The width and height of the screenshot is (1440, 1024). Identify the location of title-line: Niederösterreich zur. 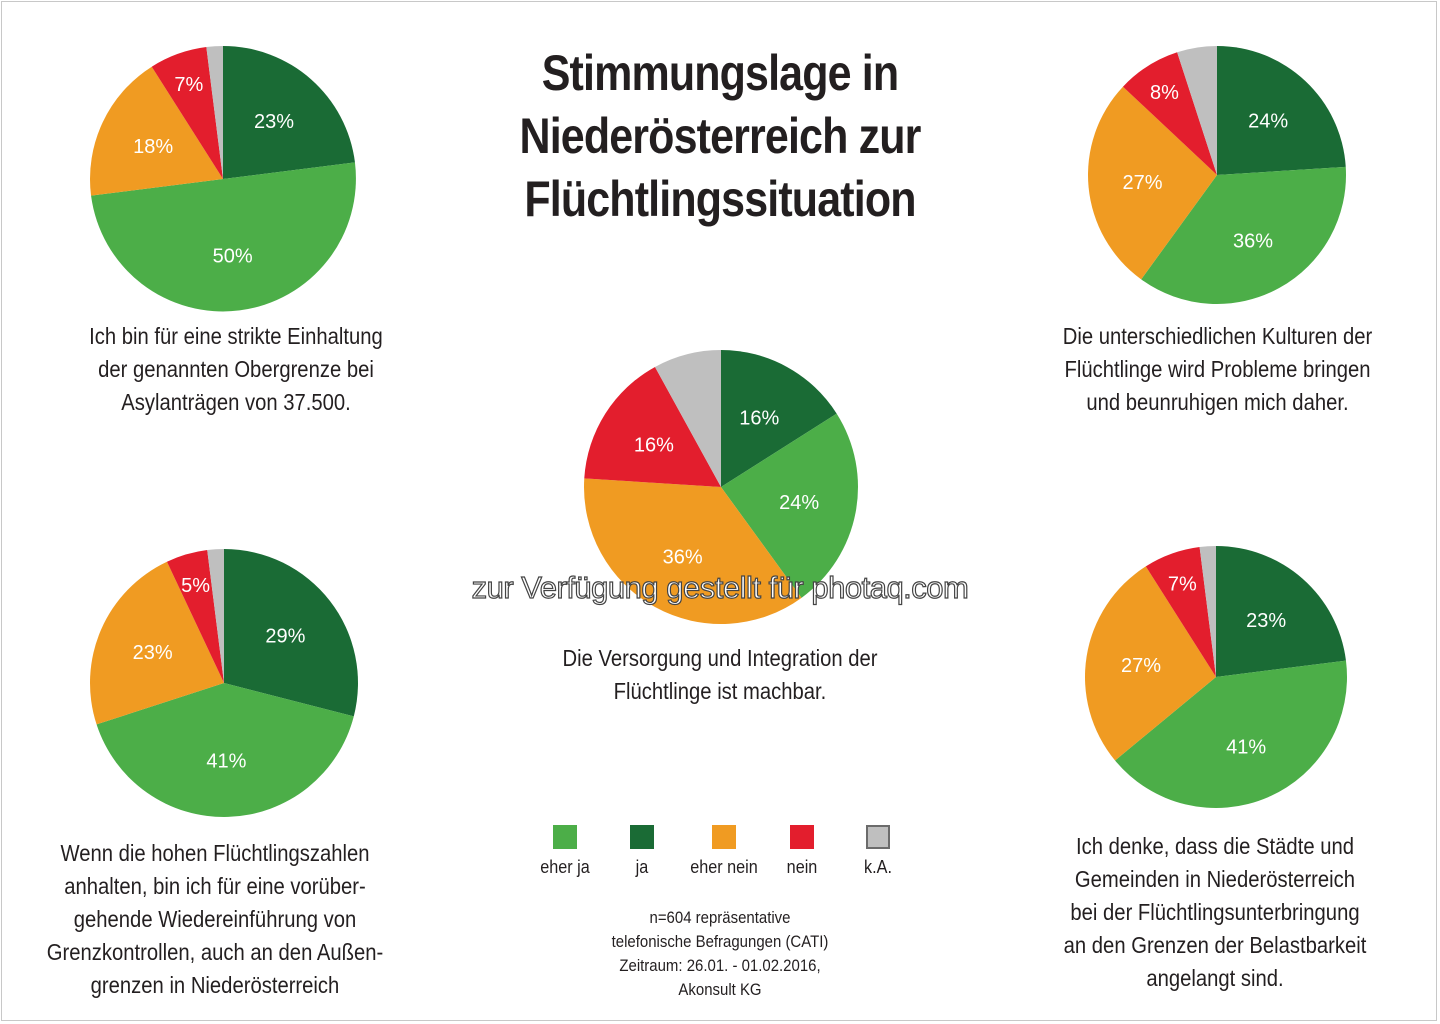
(720, 136).